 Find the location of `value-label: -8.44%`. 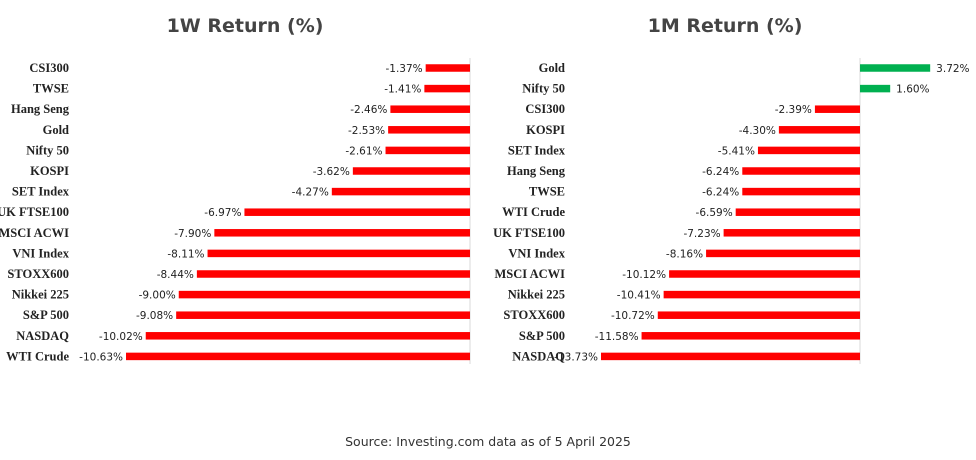

value-label: -8.44% is located at coordinates (175, 275).